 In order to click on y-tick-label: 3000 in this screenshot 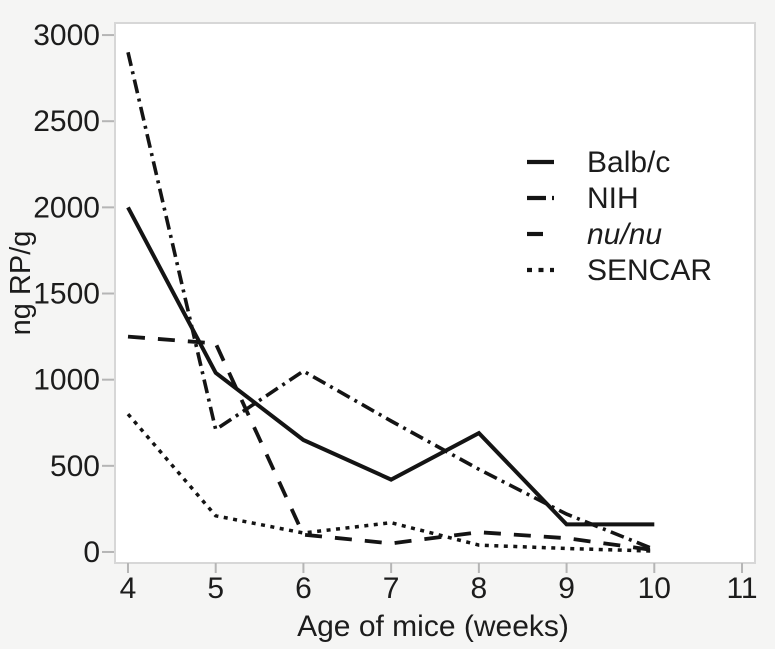, I will do `click(66, 35)`.